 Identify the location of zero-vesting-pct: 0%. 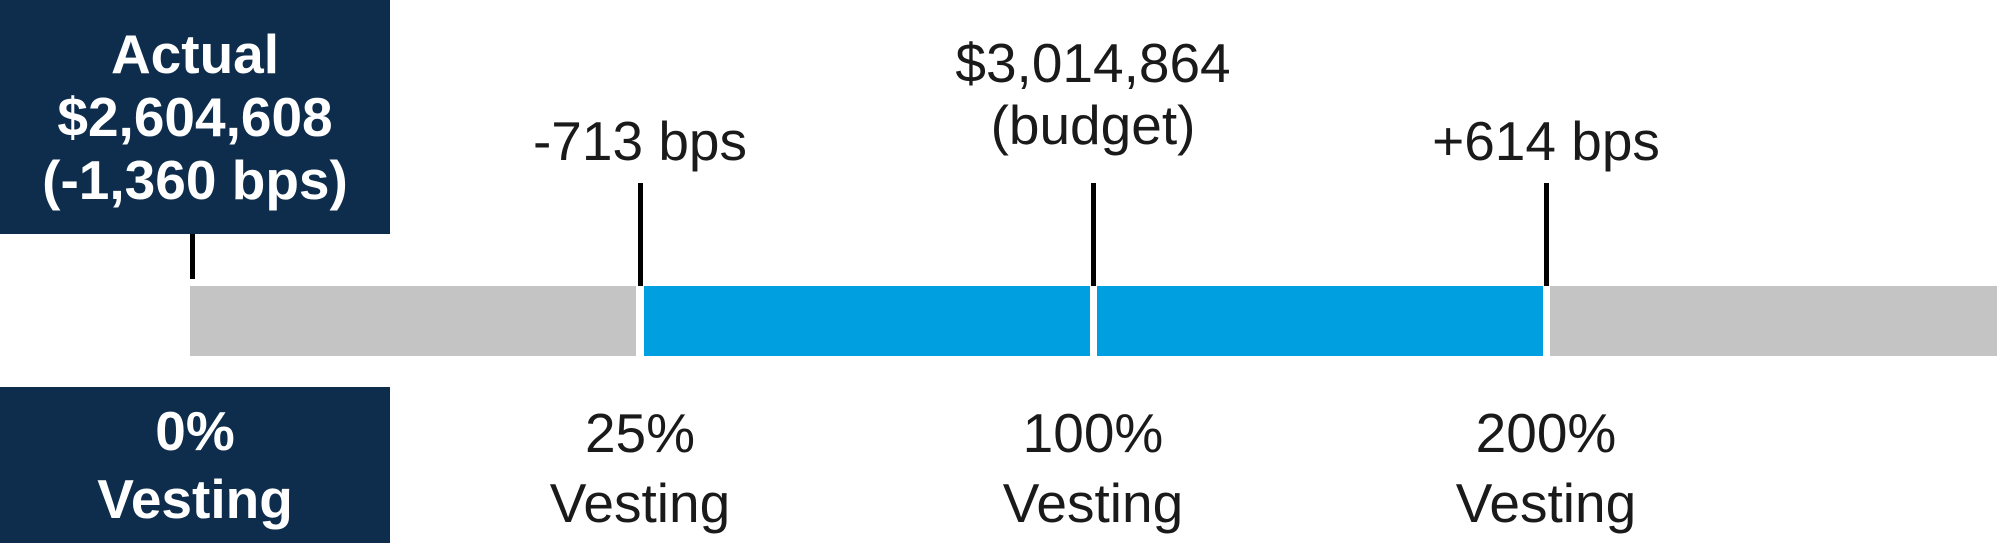
(195, 431).